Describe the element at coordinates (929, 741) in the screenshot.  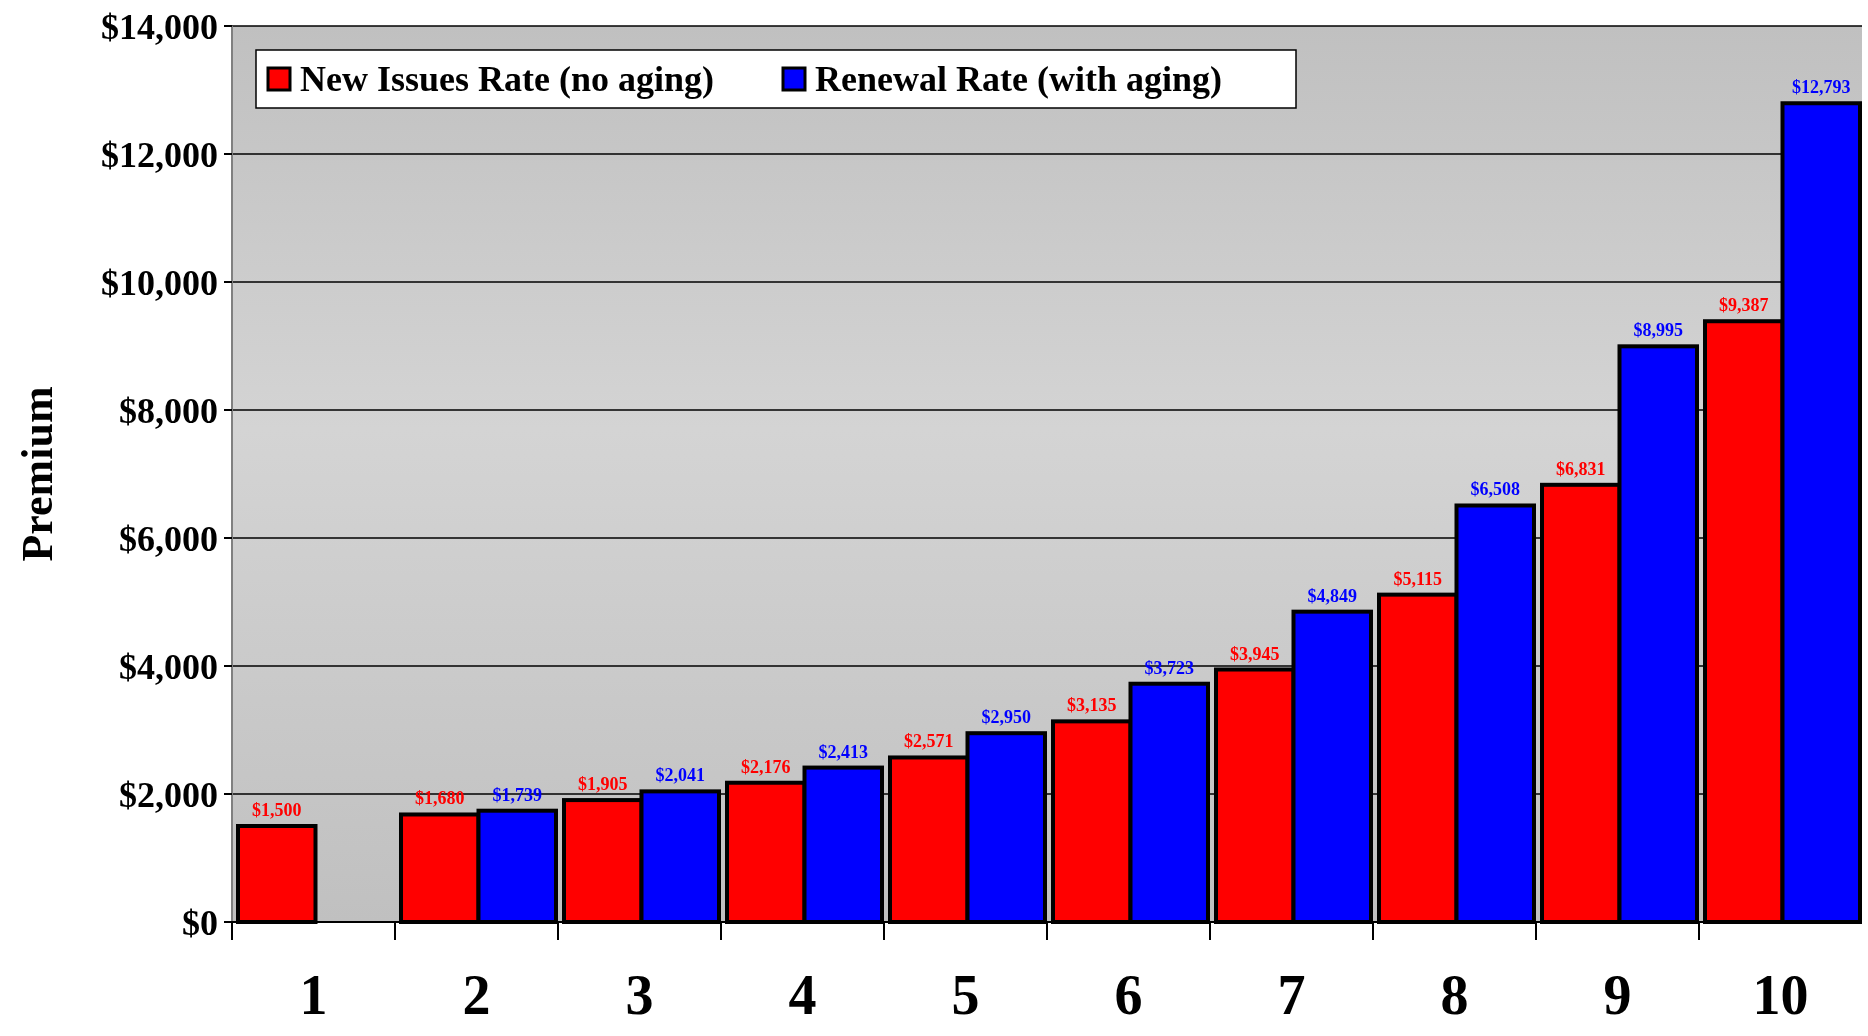
I see `data-label: $2,571` at that location.